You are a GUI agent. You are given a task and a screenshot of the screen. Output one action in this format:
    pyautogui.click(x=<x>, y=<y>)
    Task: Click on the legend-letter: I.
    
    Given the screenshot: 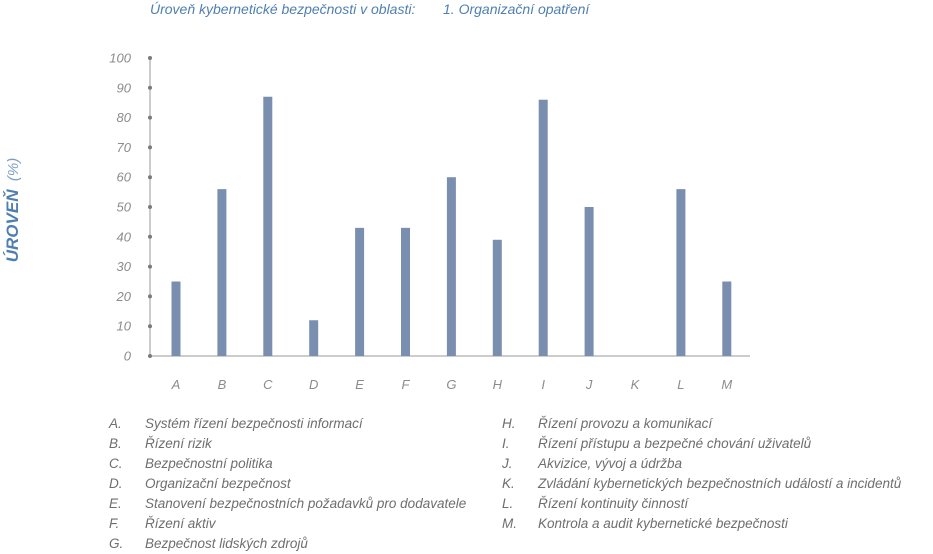 What is the action you would take?
    pyautogui.click(x=506, y=443)
    